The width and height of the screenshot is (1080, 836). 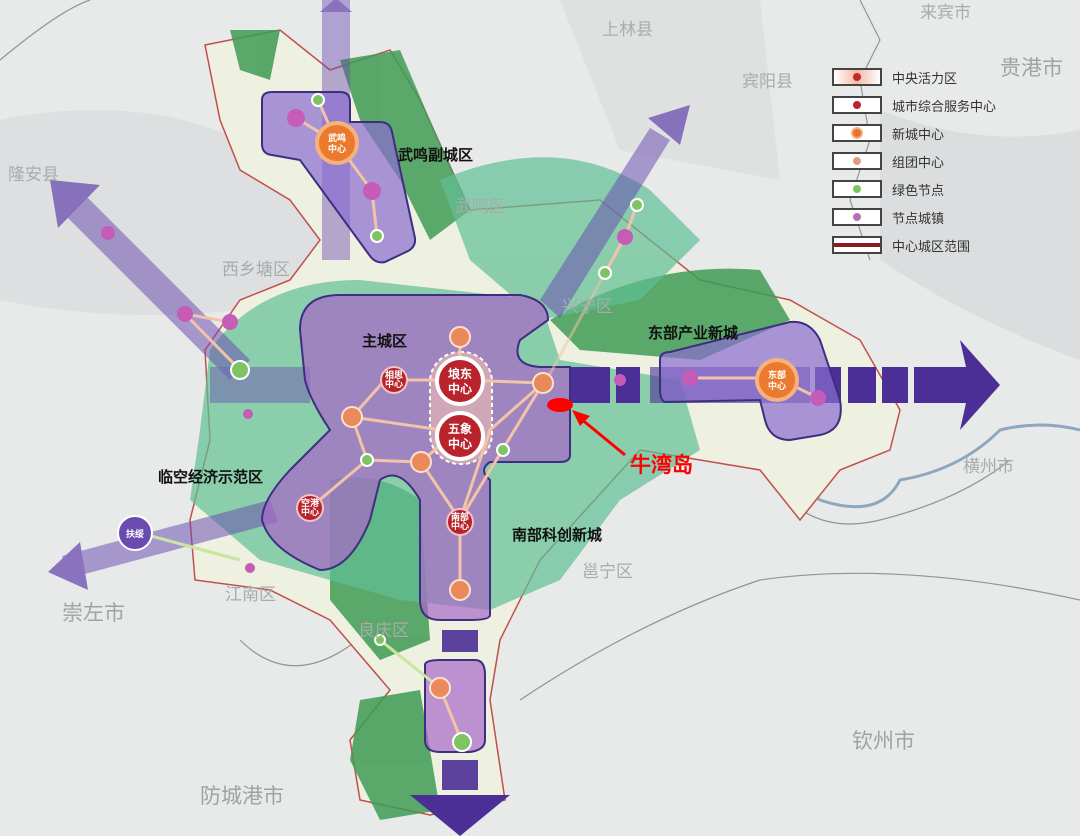 I want to click on node-label: 南部, so click(x=460, y=517).